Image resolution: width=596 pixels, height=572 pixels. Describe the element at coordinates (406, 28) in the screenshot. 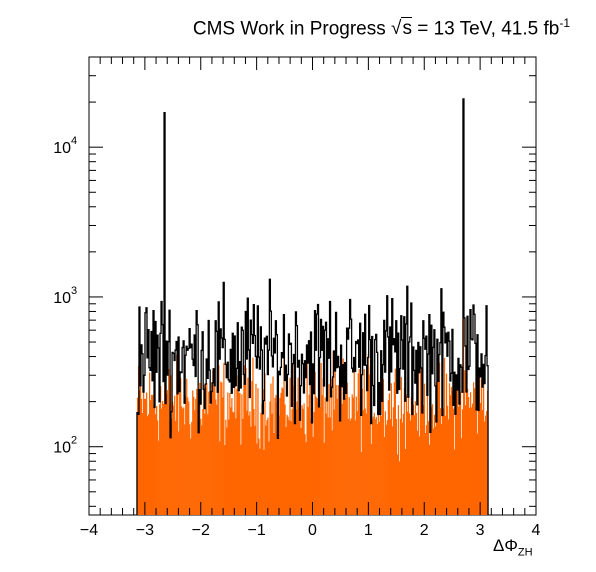

I see `sqrt-argument: s` at that location.